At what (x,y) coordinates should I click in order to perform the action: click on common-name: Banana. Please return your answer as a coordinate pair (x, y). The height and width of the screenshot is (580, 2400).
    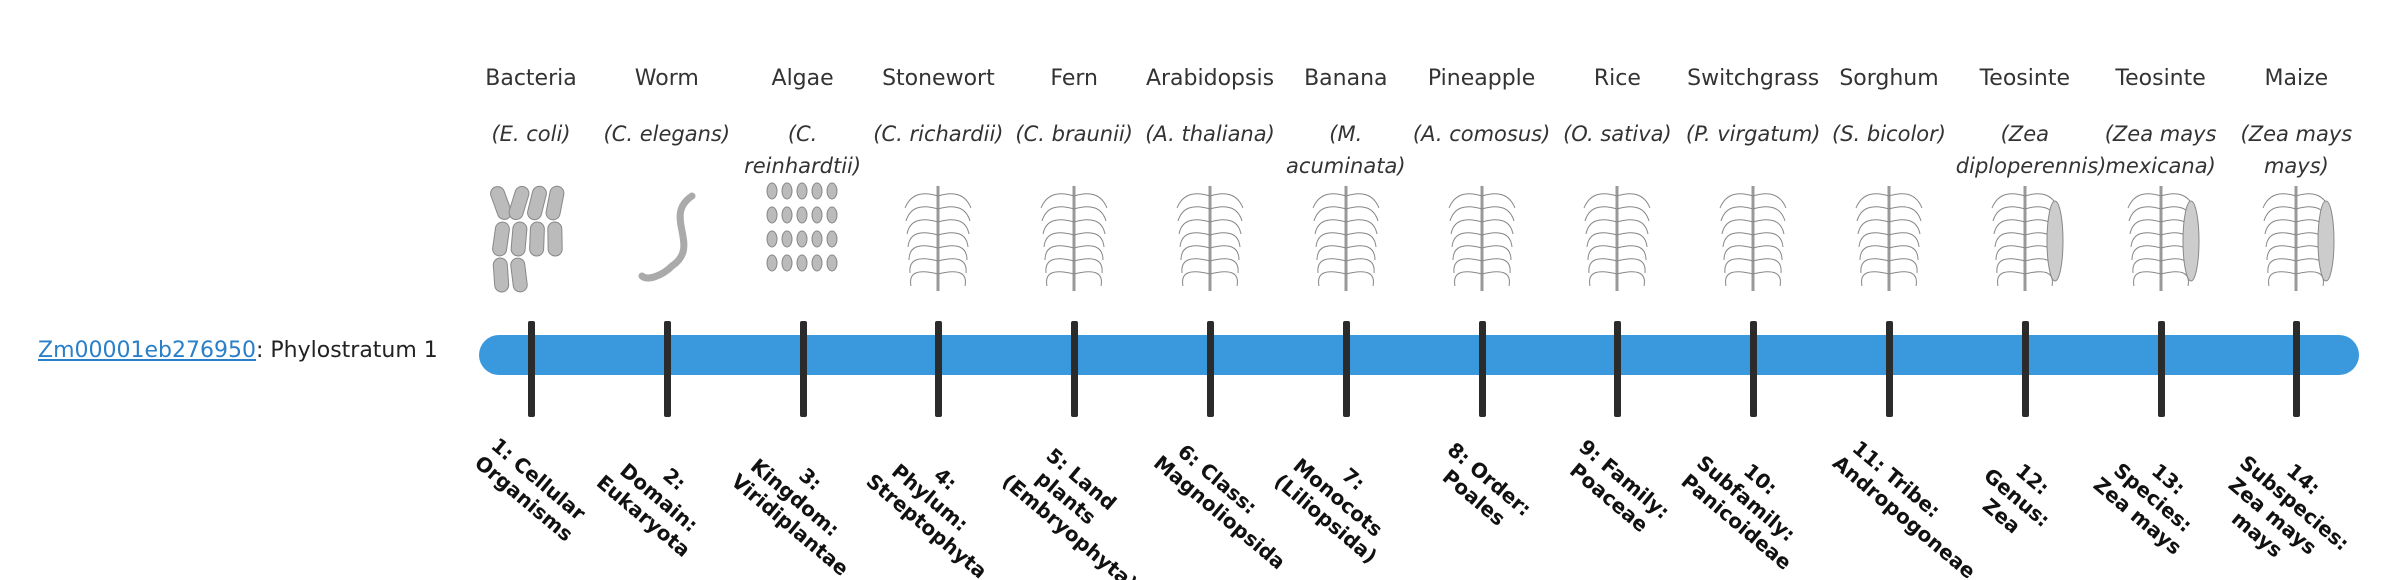
    Looking at the image, I should click on (1346, 78).